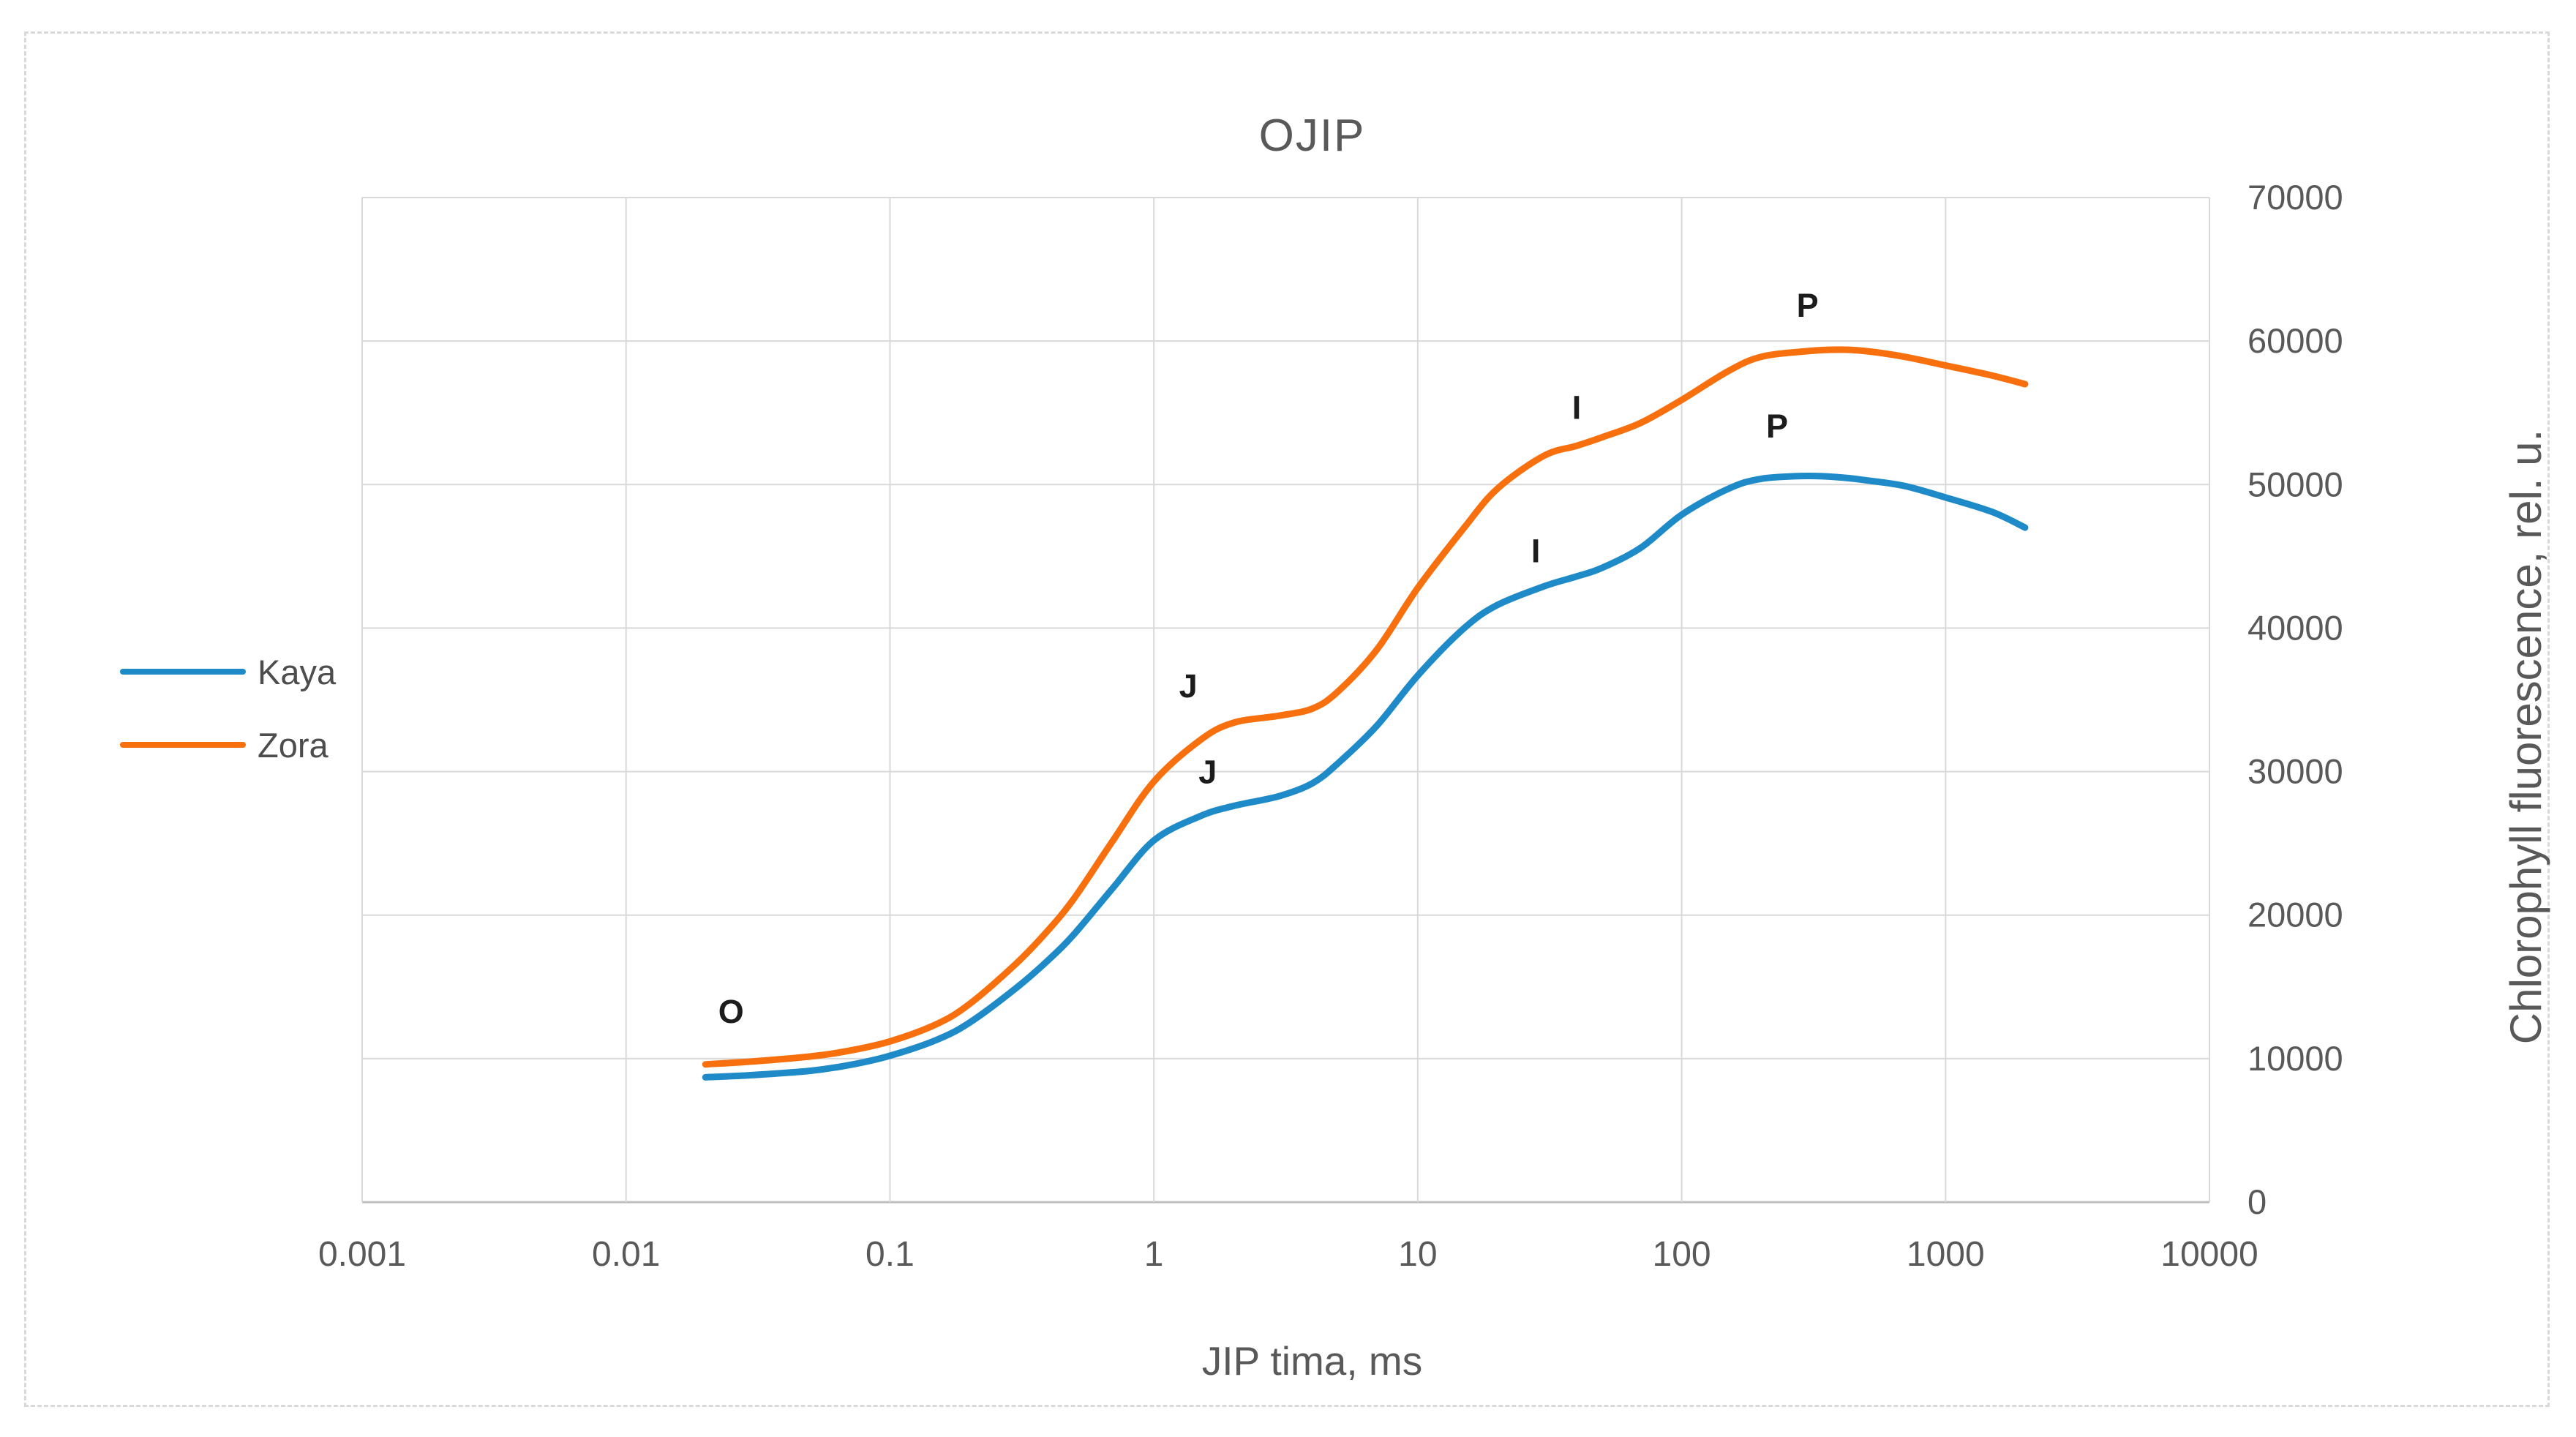 The height and width of the screenshot is (1437, 2576). I want to click on x-axis-title: JIP tima, ms, so click(1312, 1361).